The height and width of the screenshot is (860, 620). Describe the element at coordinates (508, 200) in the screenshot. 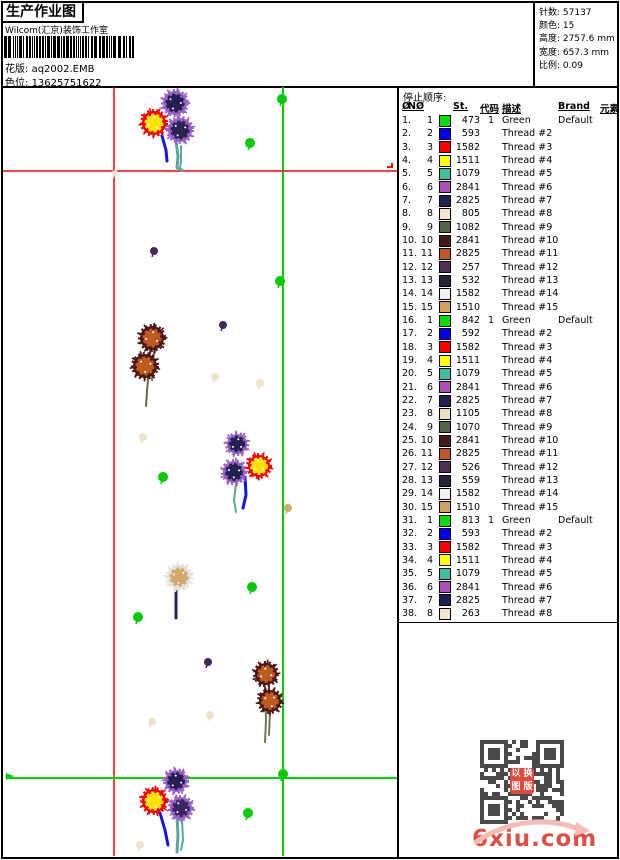

I see `table-row: 7. 7 2825 Thread #7` at that location.